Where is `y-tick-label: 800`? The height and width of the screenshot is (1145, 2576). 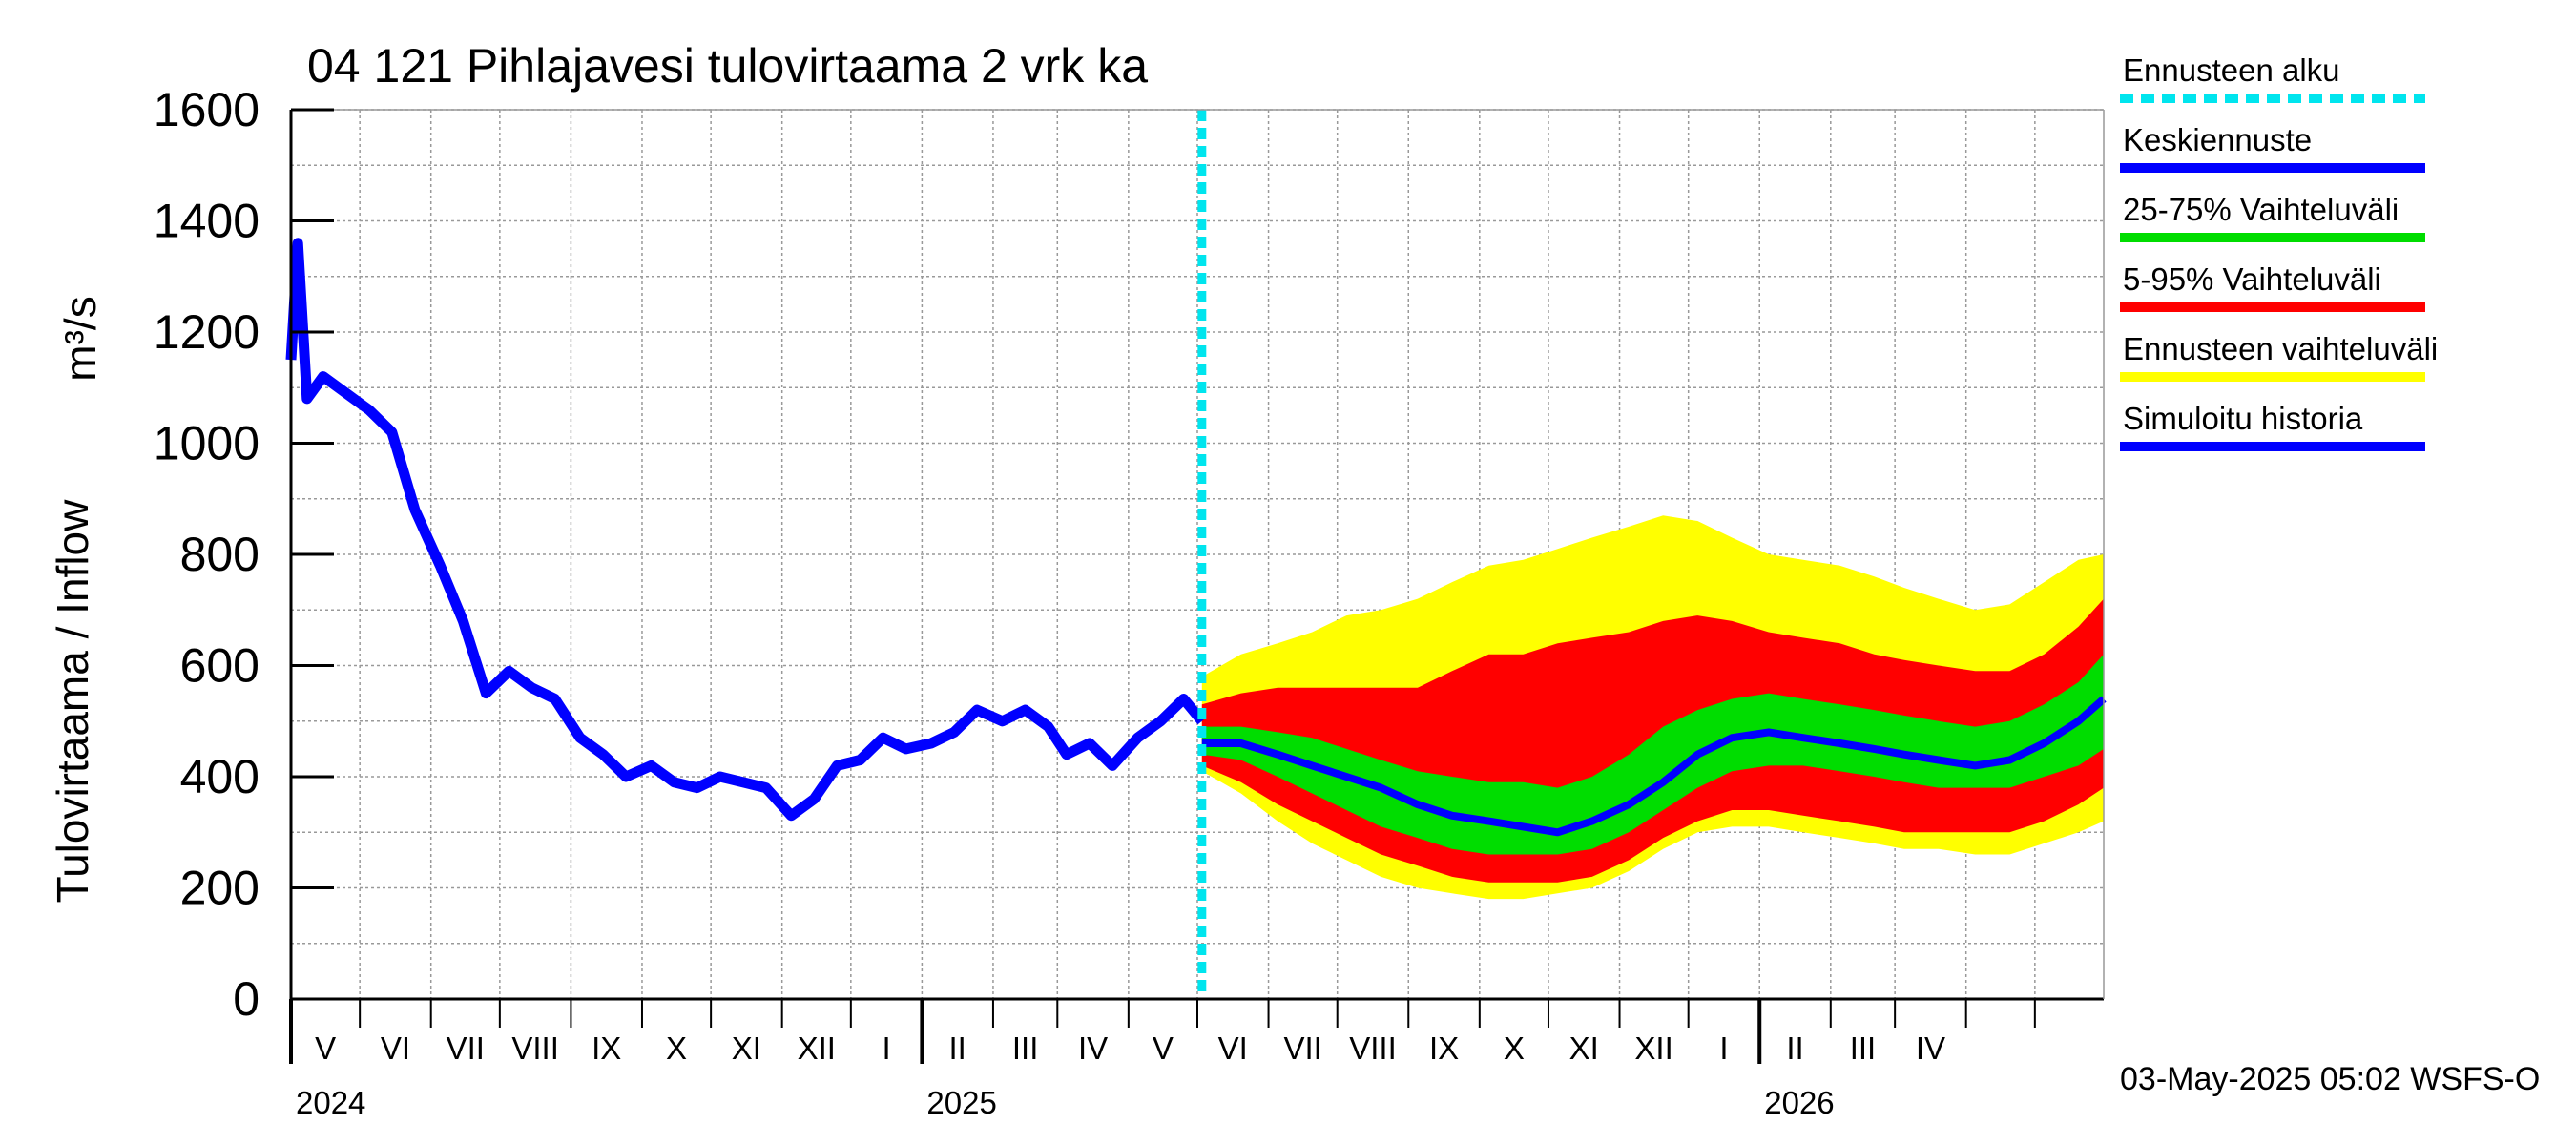
y-tick-label: 800 is located at coordinates (220, 555).